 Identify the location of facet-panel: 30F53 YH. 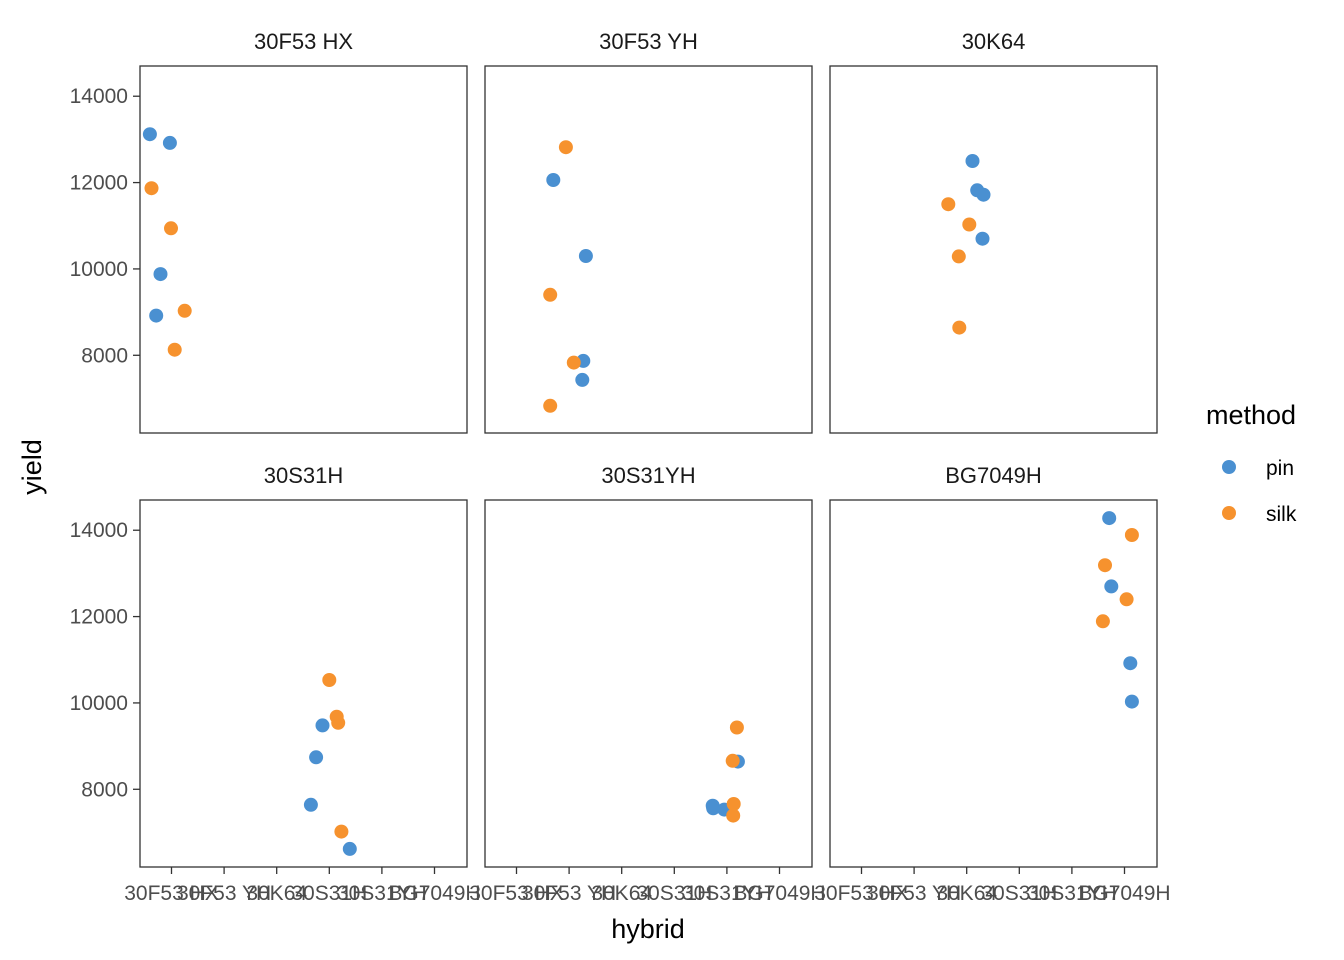
(648, 231).